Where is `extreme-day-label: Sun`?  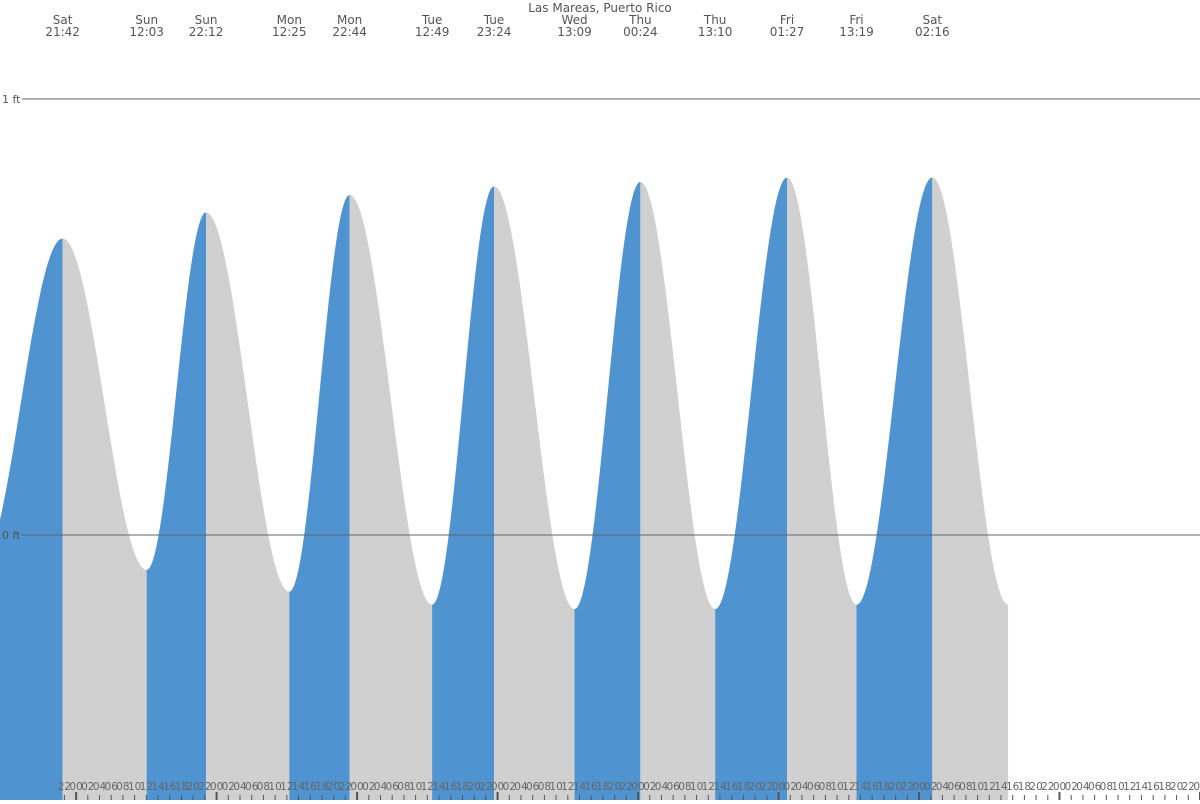
extreme-day-label: Sun is located at coordinates (206, 20).